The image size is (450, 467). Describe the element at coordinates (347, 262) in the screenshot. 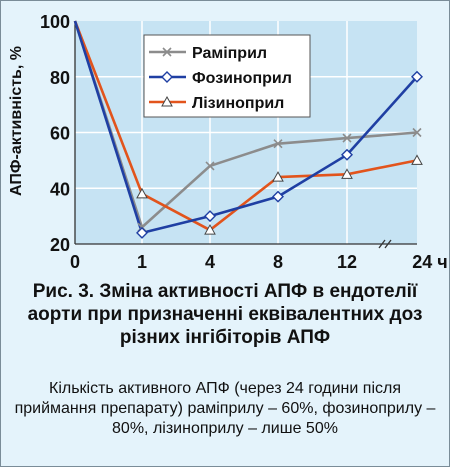

I see `x-tick-label: 12` at that location.